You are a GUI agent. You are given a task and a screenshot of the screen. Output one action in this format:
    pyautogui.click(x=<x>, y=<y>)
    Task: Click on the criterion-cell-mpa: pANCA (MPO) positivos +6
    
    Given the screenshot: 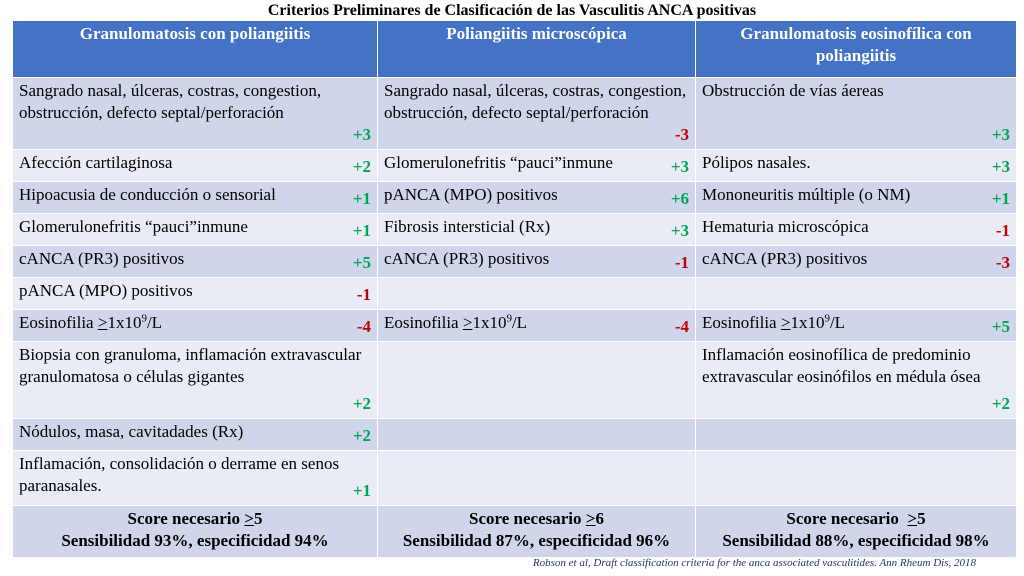 What is the action you would take?
    pyautogui.click(x=536, y=197)
    